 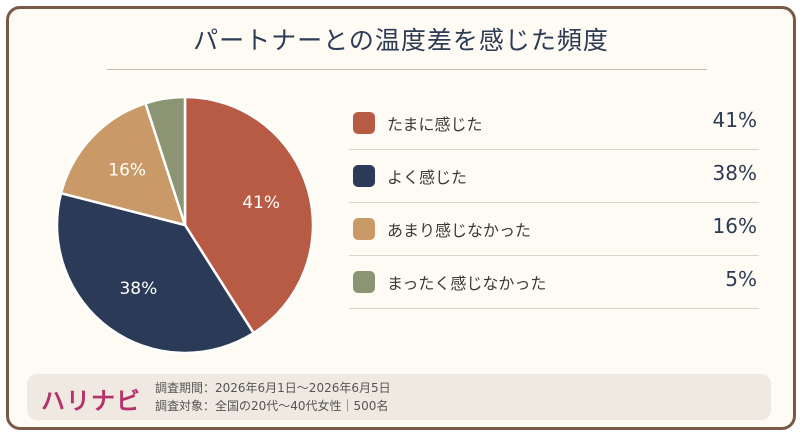 I want to click on legend-value-0: 41%, so click(x=734, y=120).